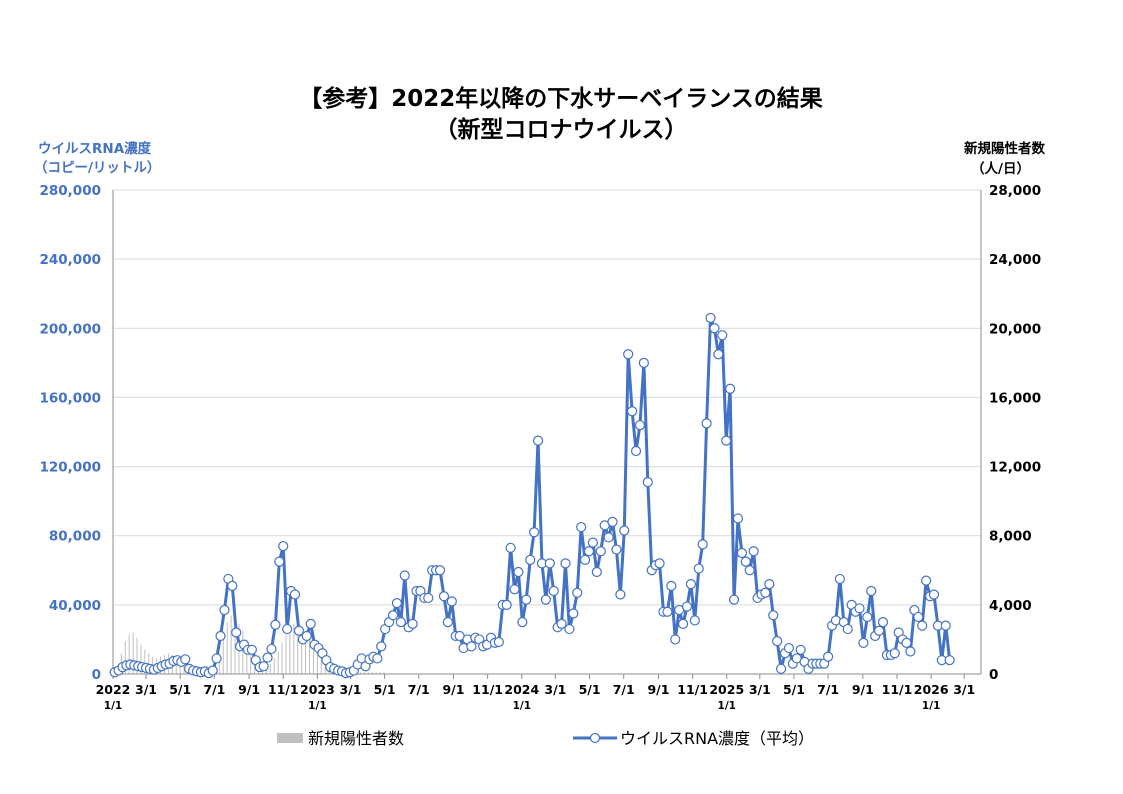 This screenshot has height=794, width=1123. Describe the element at coordinates (561, 98) in the screenshot. I see `chart-title-line1: 【参考】2022年以降の下水サーベイランスの結果` at that location.